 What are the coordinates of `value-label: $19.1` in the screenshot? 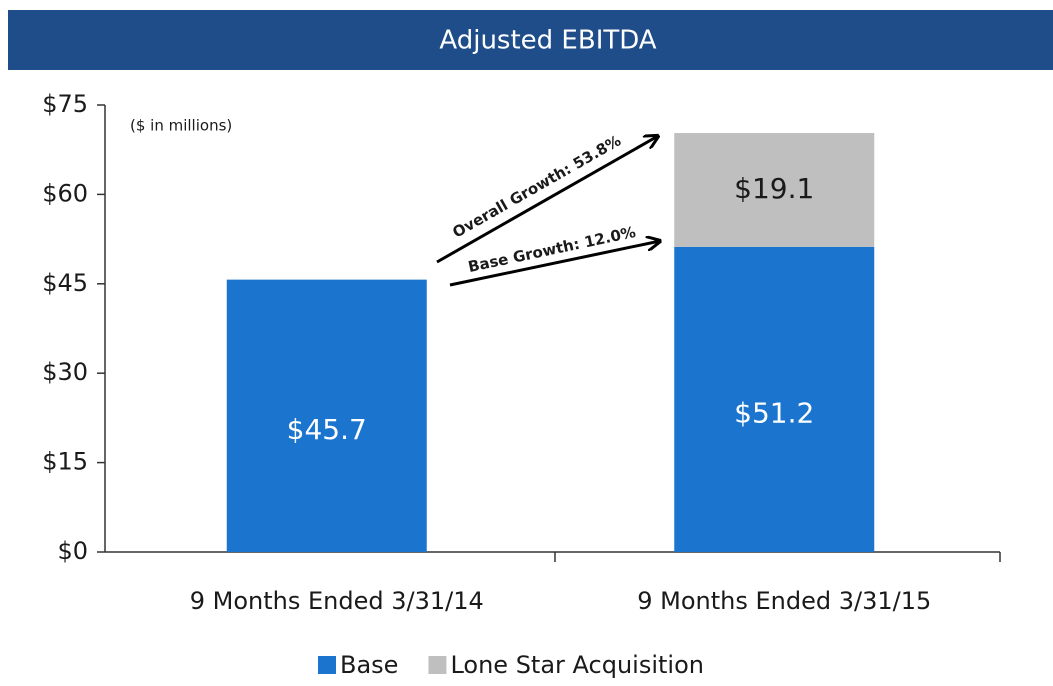 It's located at (774, 188).